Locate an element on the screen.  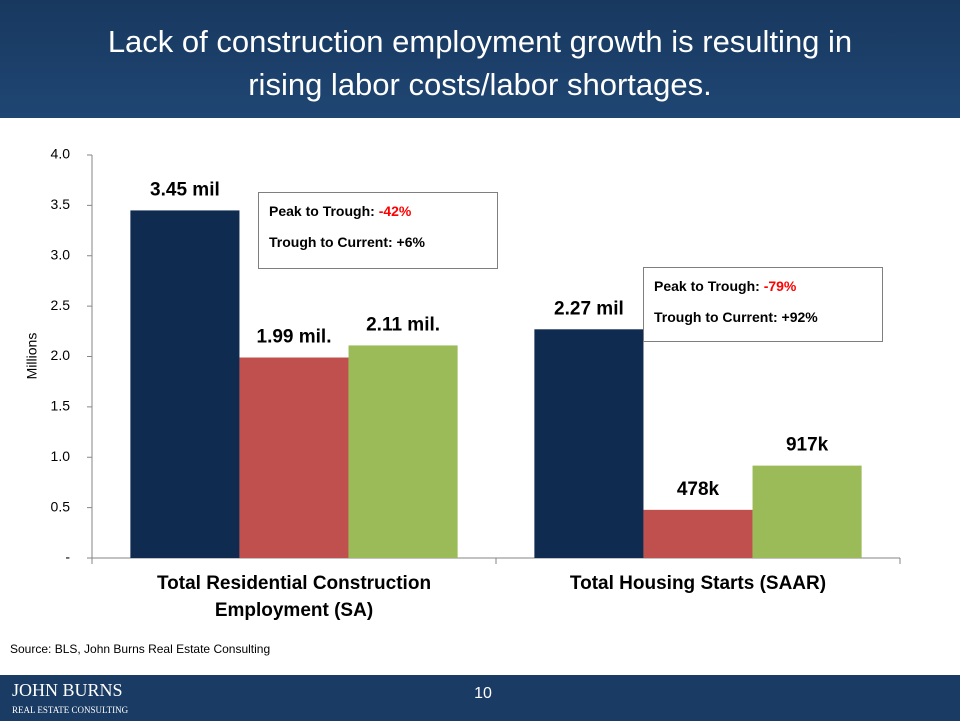
data-label: 917k is located at coordinates (807, 445).